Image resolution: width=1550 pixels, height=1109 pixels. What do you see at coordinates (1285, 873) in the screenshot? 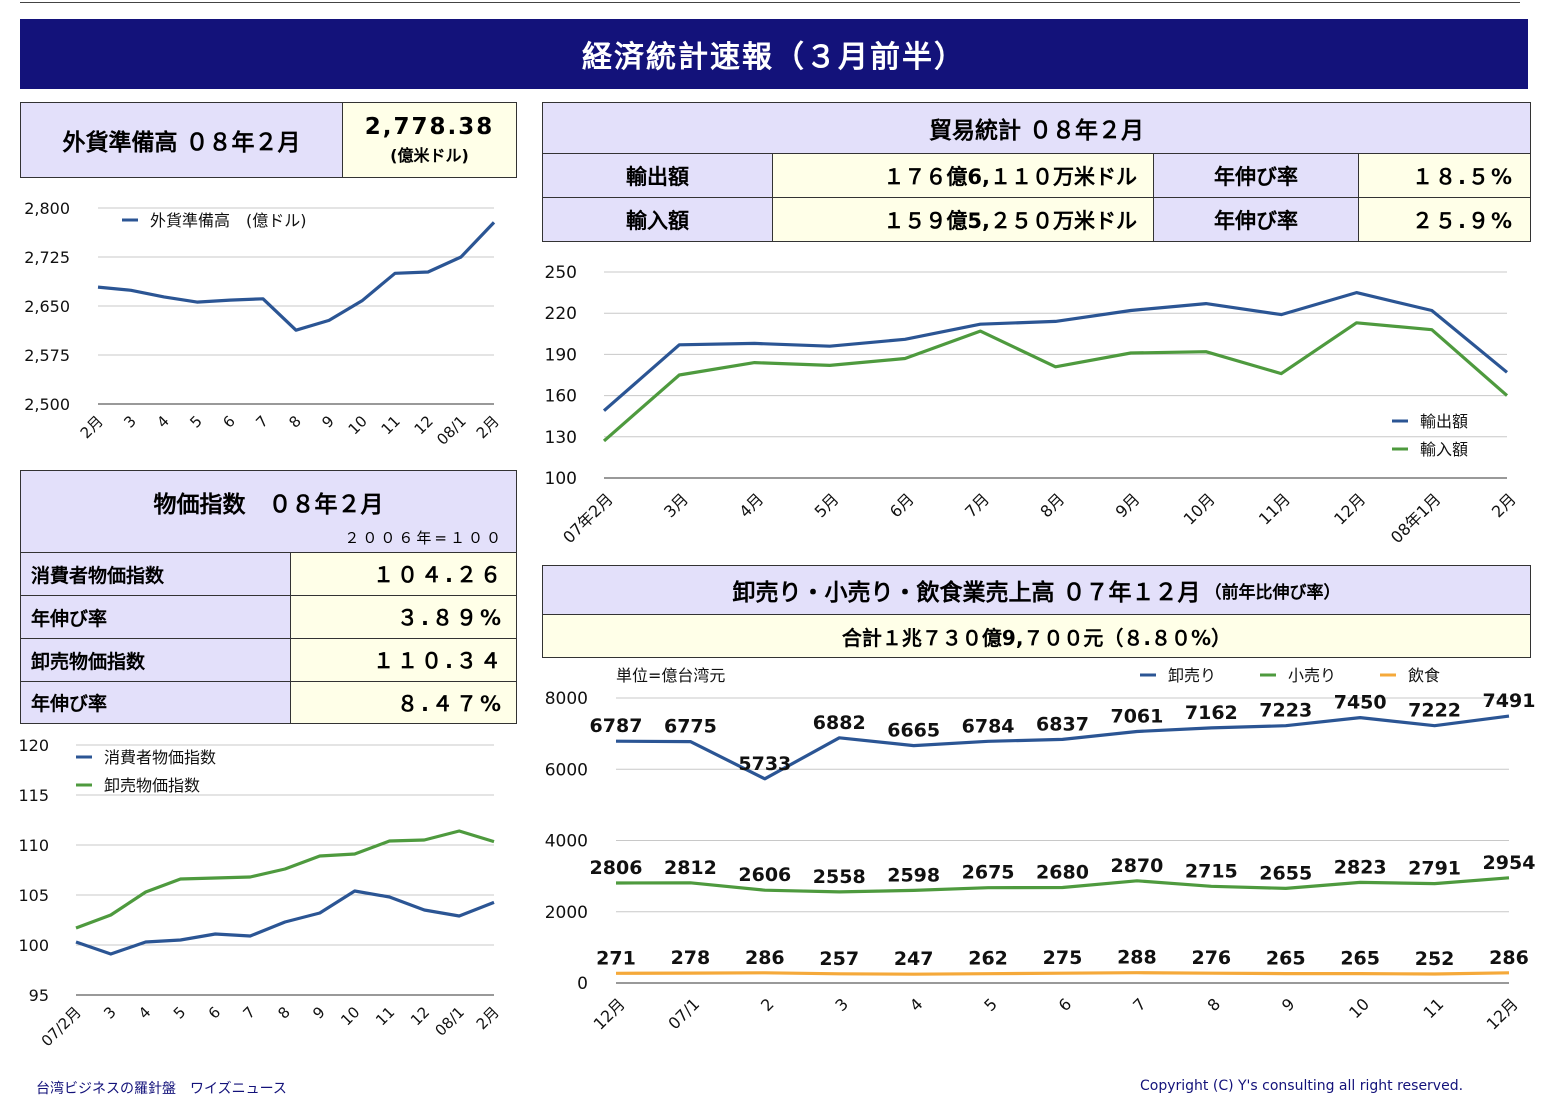
I see `data-label: 2655` at bounding box center [1285, 873].